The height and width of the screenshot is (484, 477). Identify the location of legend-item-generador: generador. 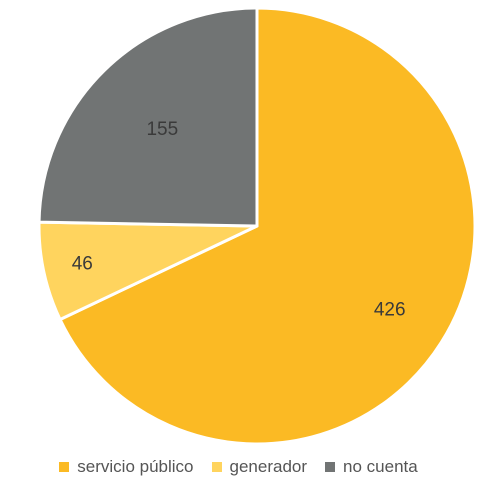
(259, 467).